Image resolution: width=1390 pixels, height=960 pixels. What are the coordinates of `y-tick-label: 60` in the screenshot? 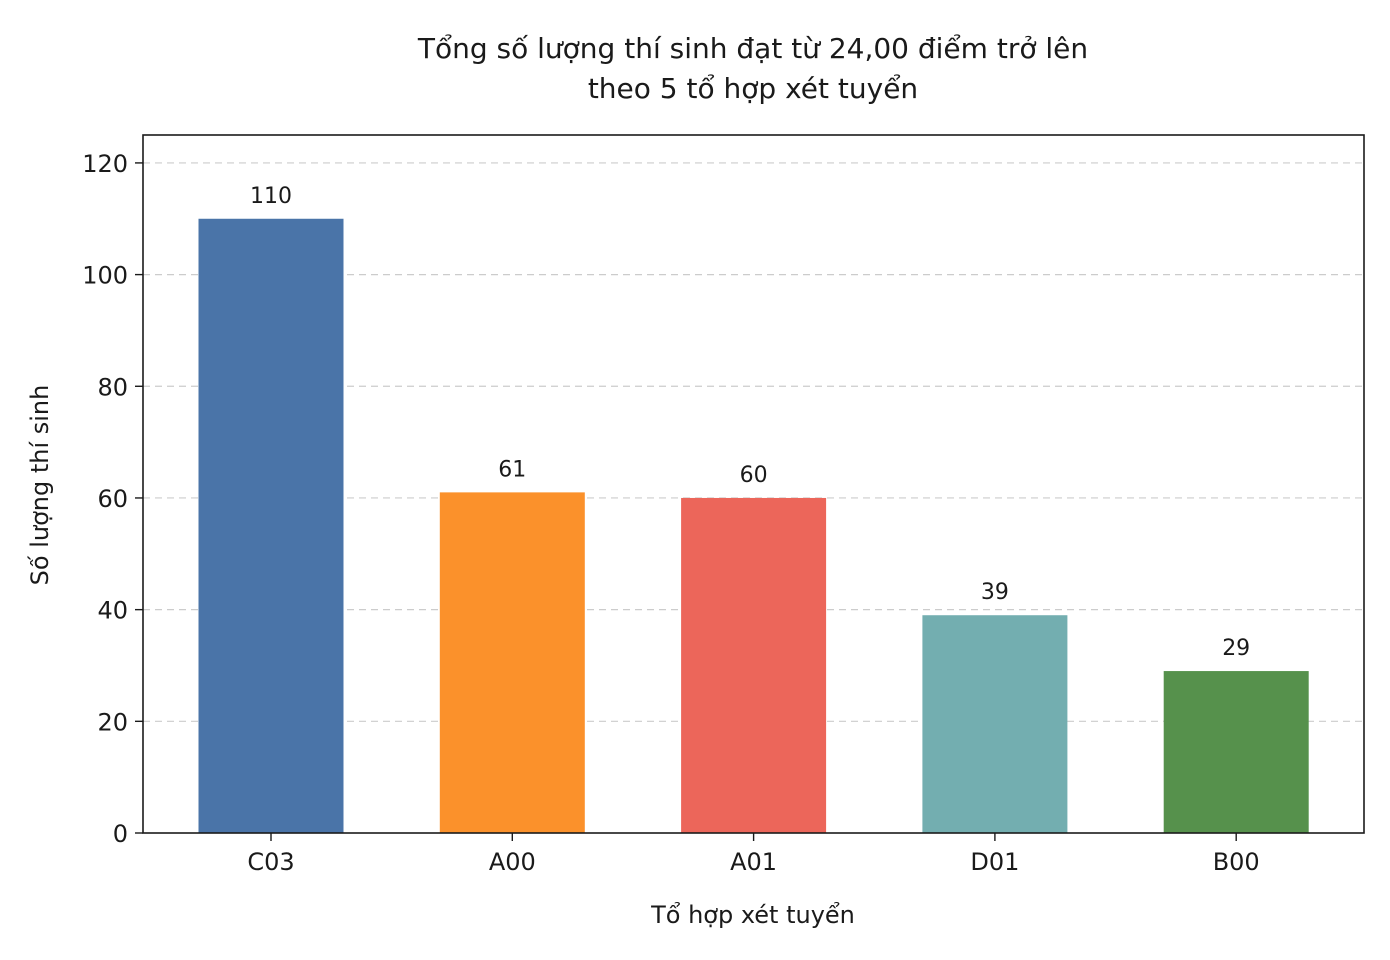 It's located at (112, 499).